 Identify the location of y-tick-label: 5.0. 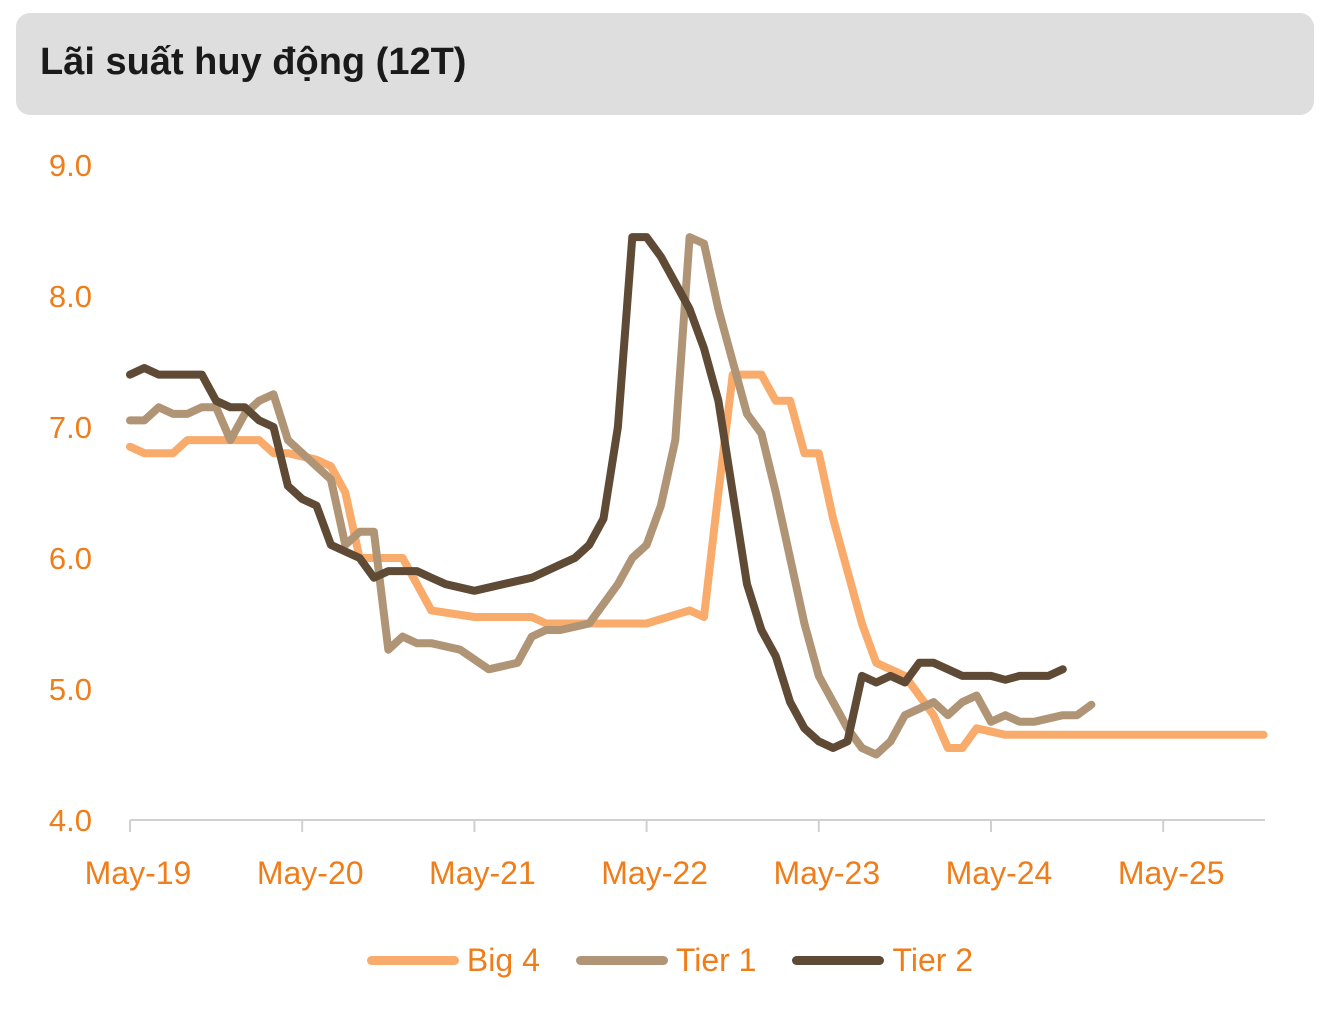
(70, 689).